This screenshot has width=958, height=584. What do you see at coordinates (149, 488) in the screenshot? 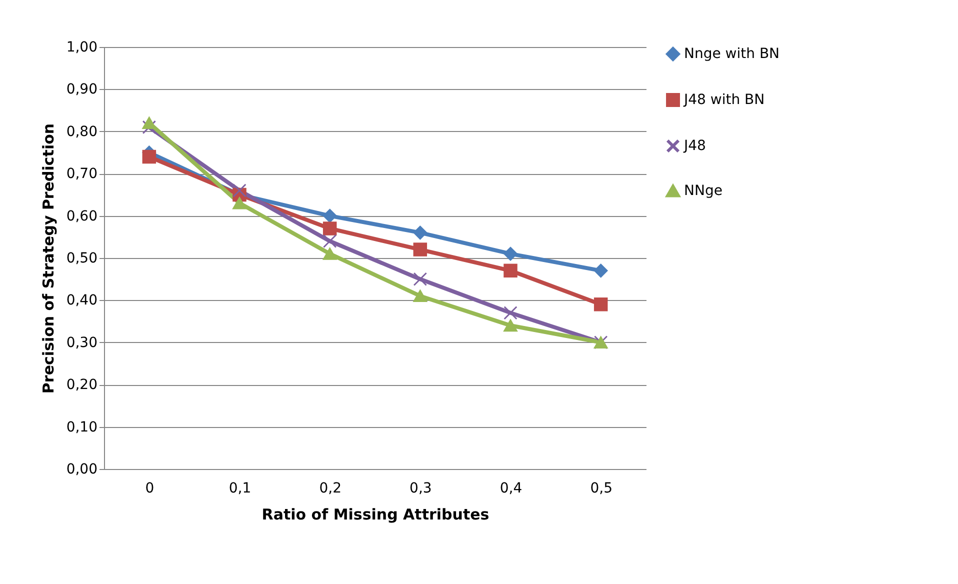
I see `x-tick-label: 0` at bounding box center [149, 488].